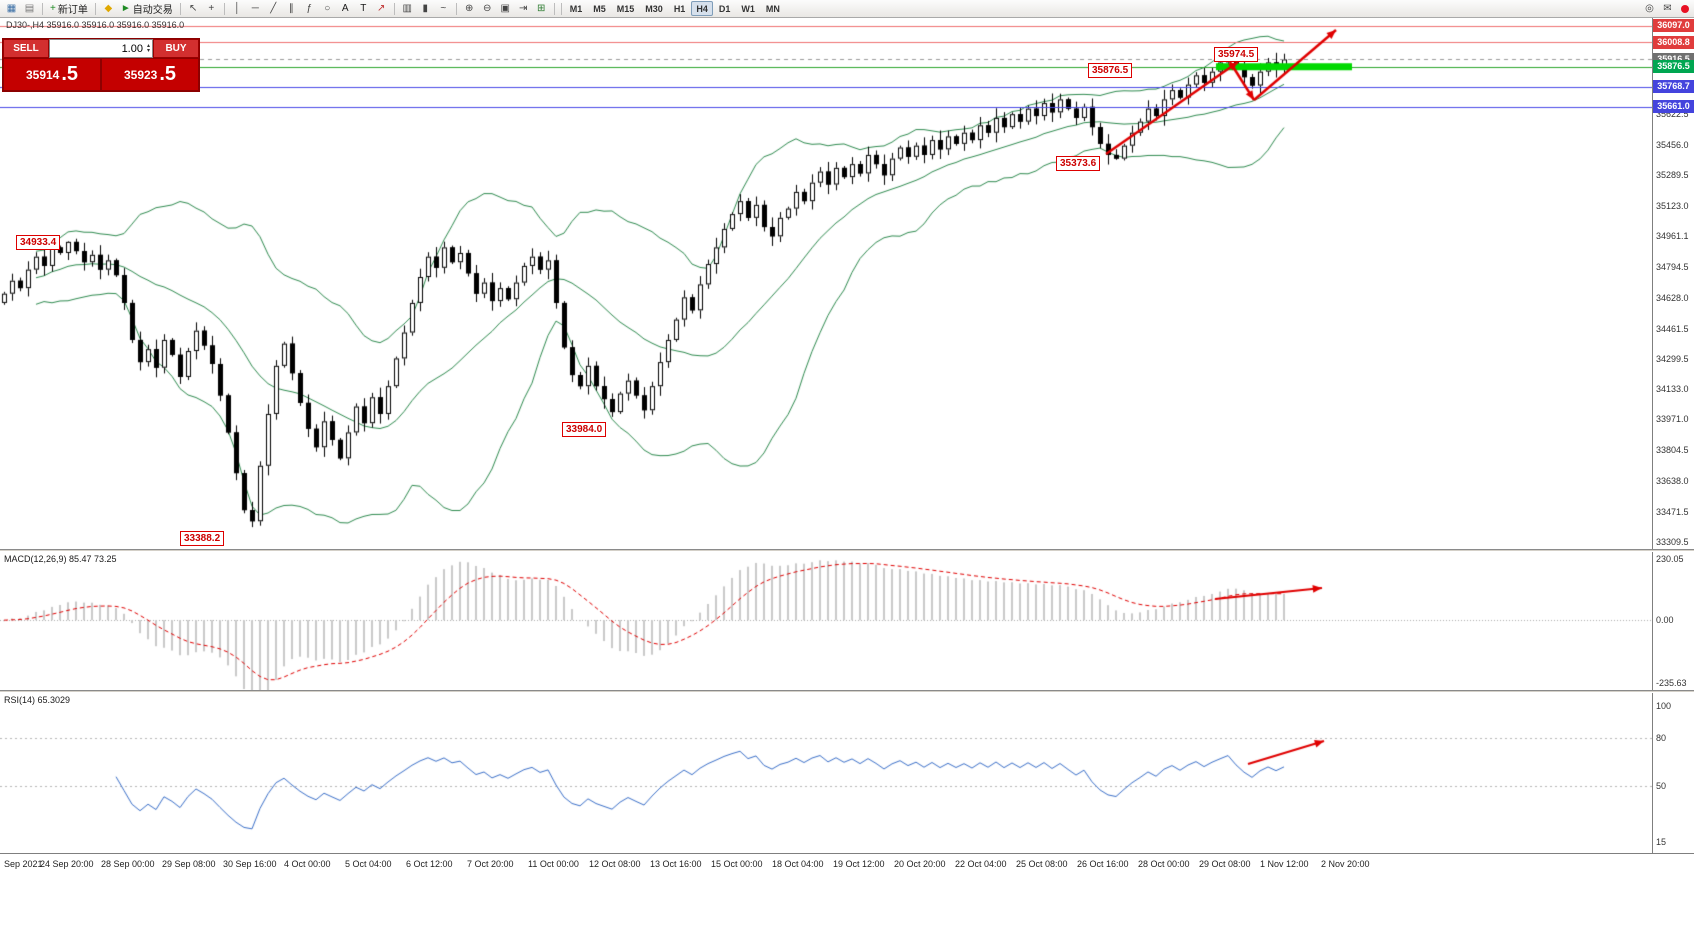 Image resolution: width=1694 pixels, height=938 pixels. I want to click on new-order-button: + 新订单, so click(69, 8).